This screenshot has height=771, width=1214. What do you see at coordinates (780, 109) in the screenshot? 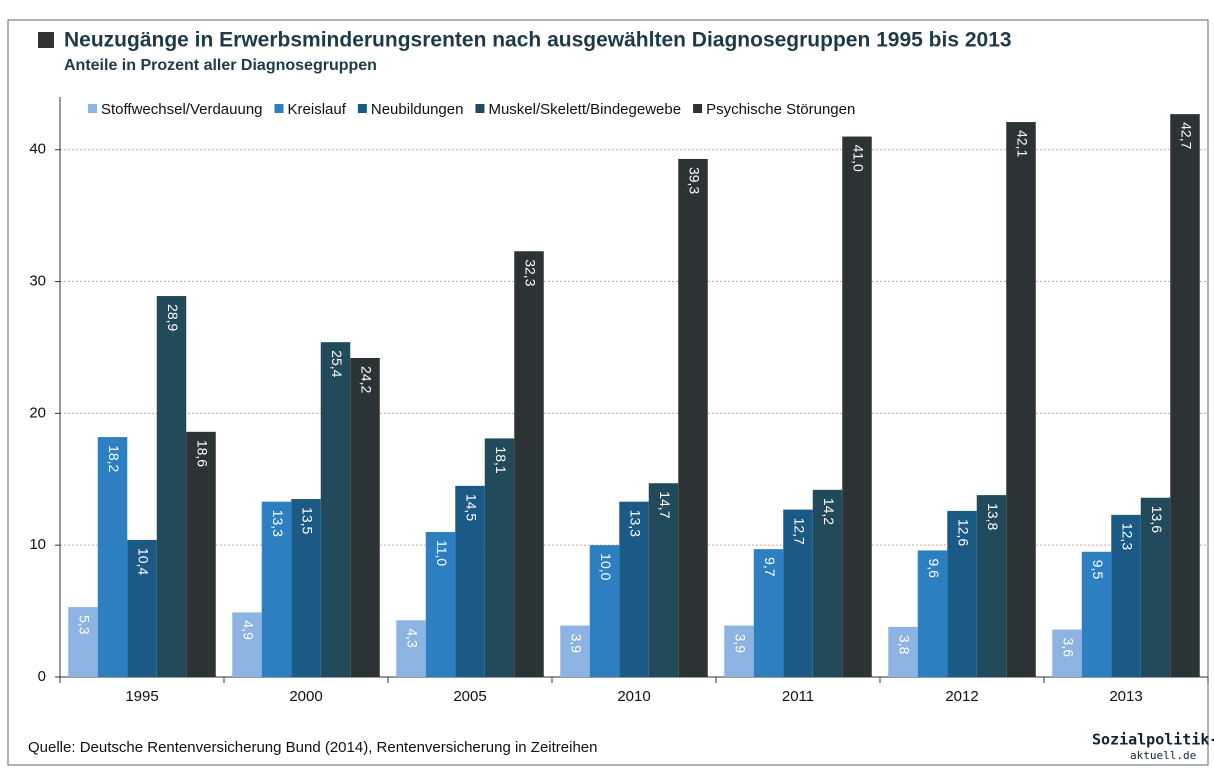
I see `legend-label: Psychische Störungen` at bounding box center [780, 109].